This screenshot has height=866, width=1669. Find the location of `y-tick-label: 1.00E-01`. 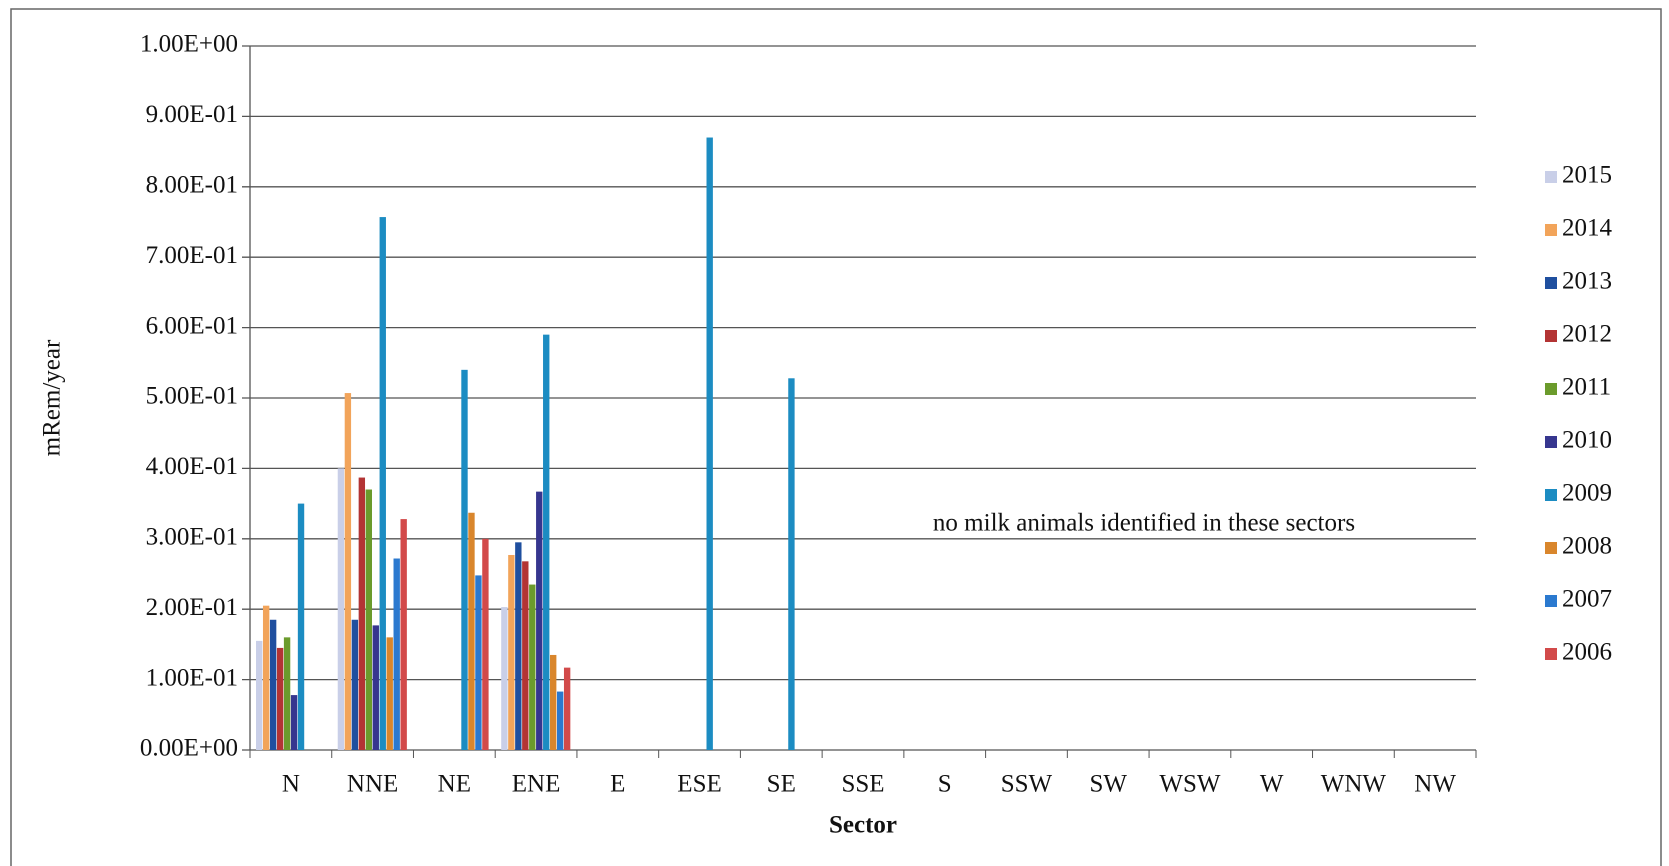

y-tick-label: 1.00E-01 is located at coordinates (192, 677).